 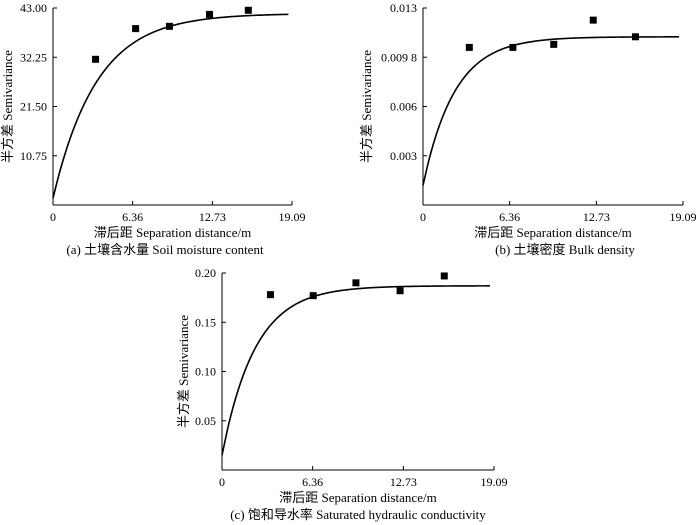 What do you see at coordinates (205, 372) in the screenshot?
I see `y-tick-label: 0.10` at bounding box center [205, 372].